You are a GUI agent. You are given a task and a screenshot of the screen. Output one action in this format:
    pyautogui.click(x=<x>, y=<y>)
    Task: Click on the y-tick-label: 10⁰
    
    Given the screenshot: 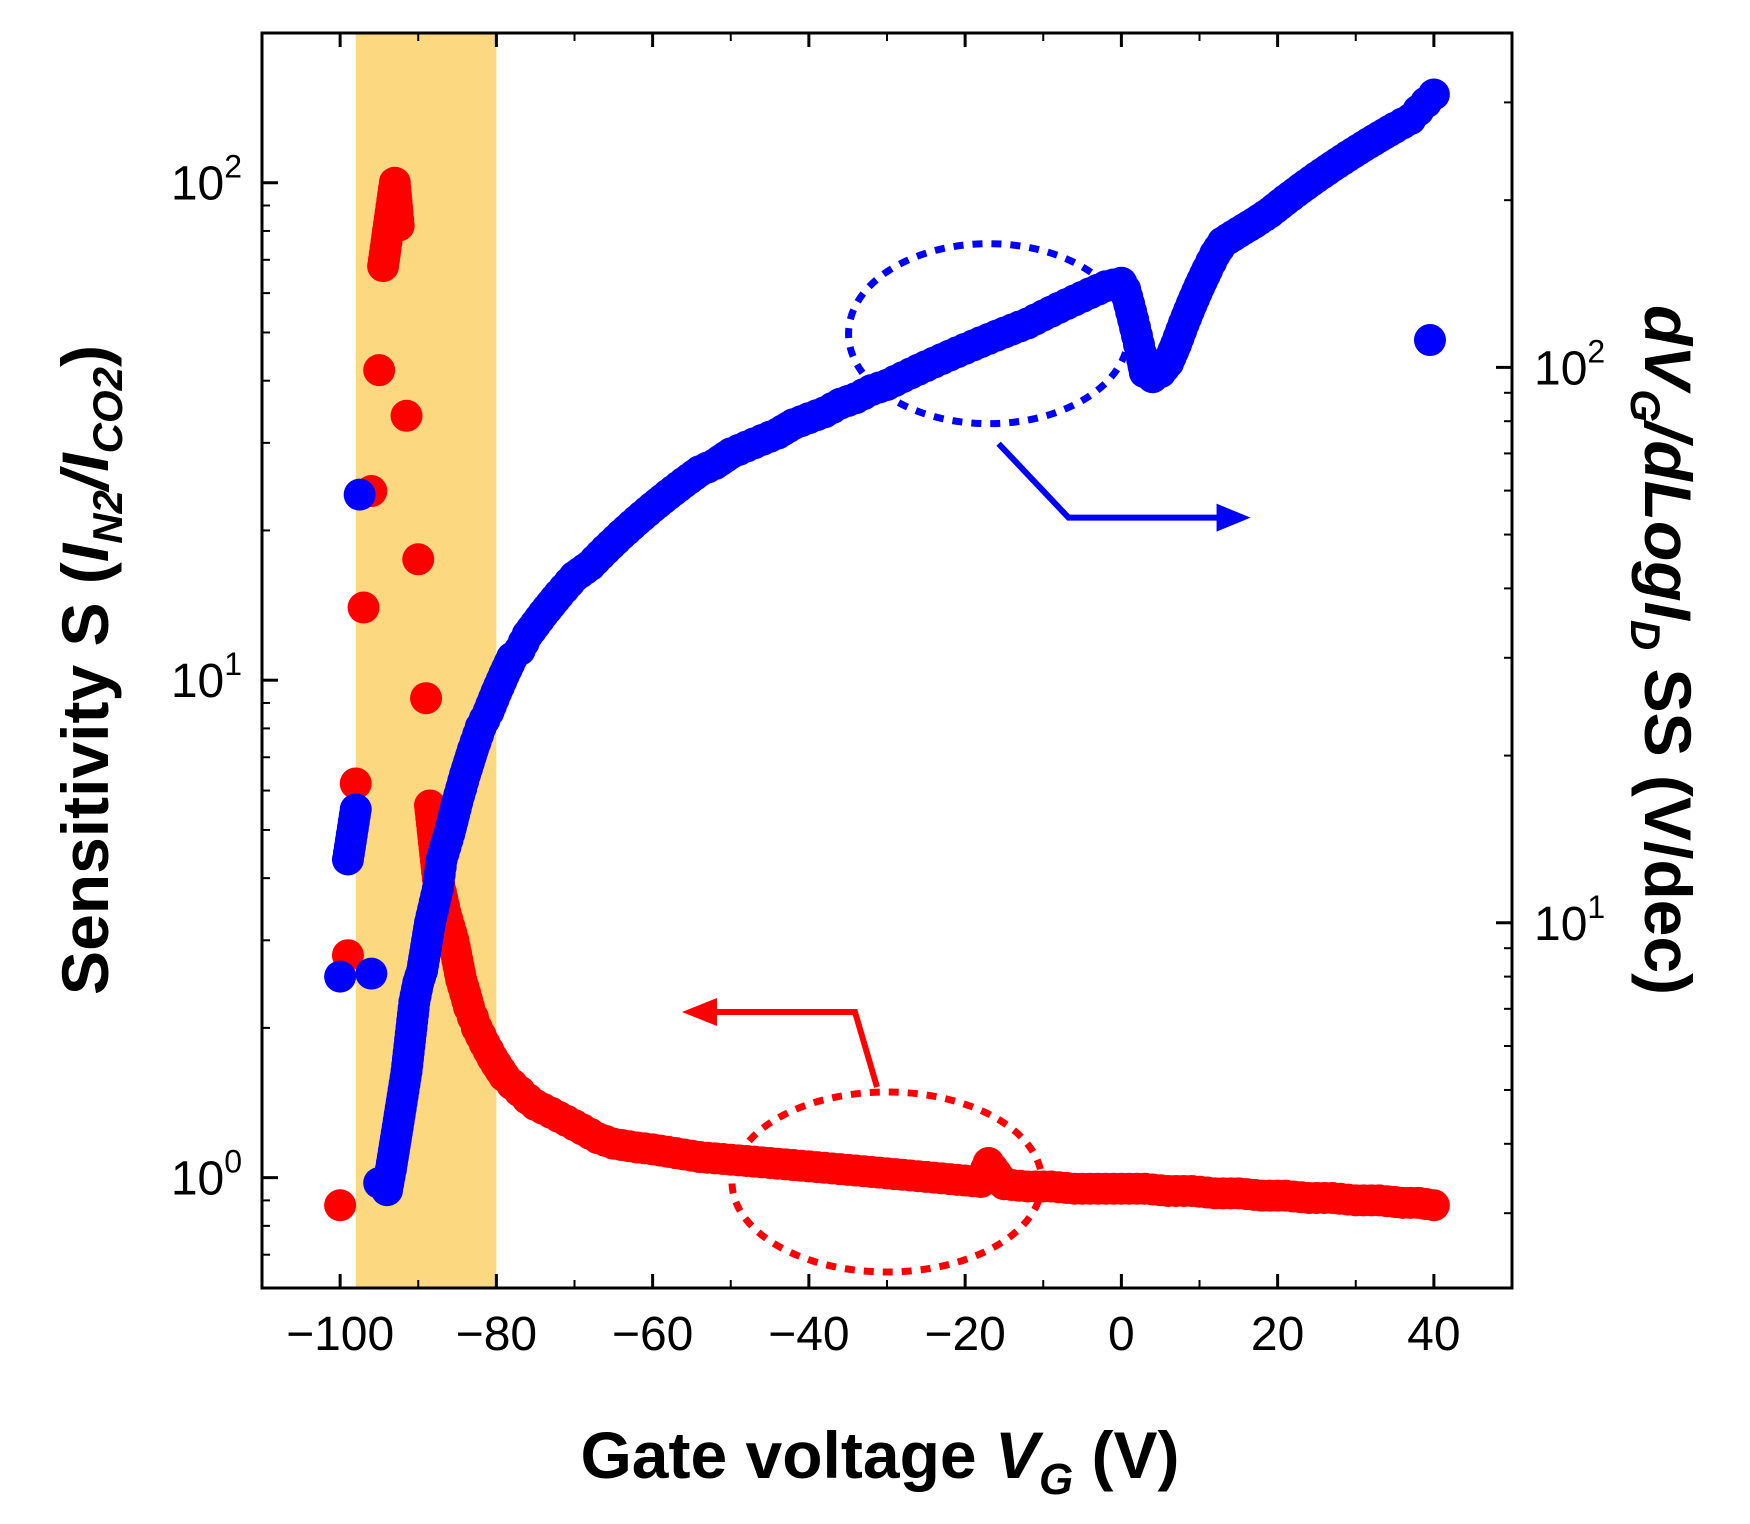 What is the action you would take?
    pyautogui.click(x=206, y=1175)
    